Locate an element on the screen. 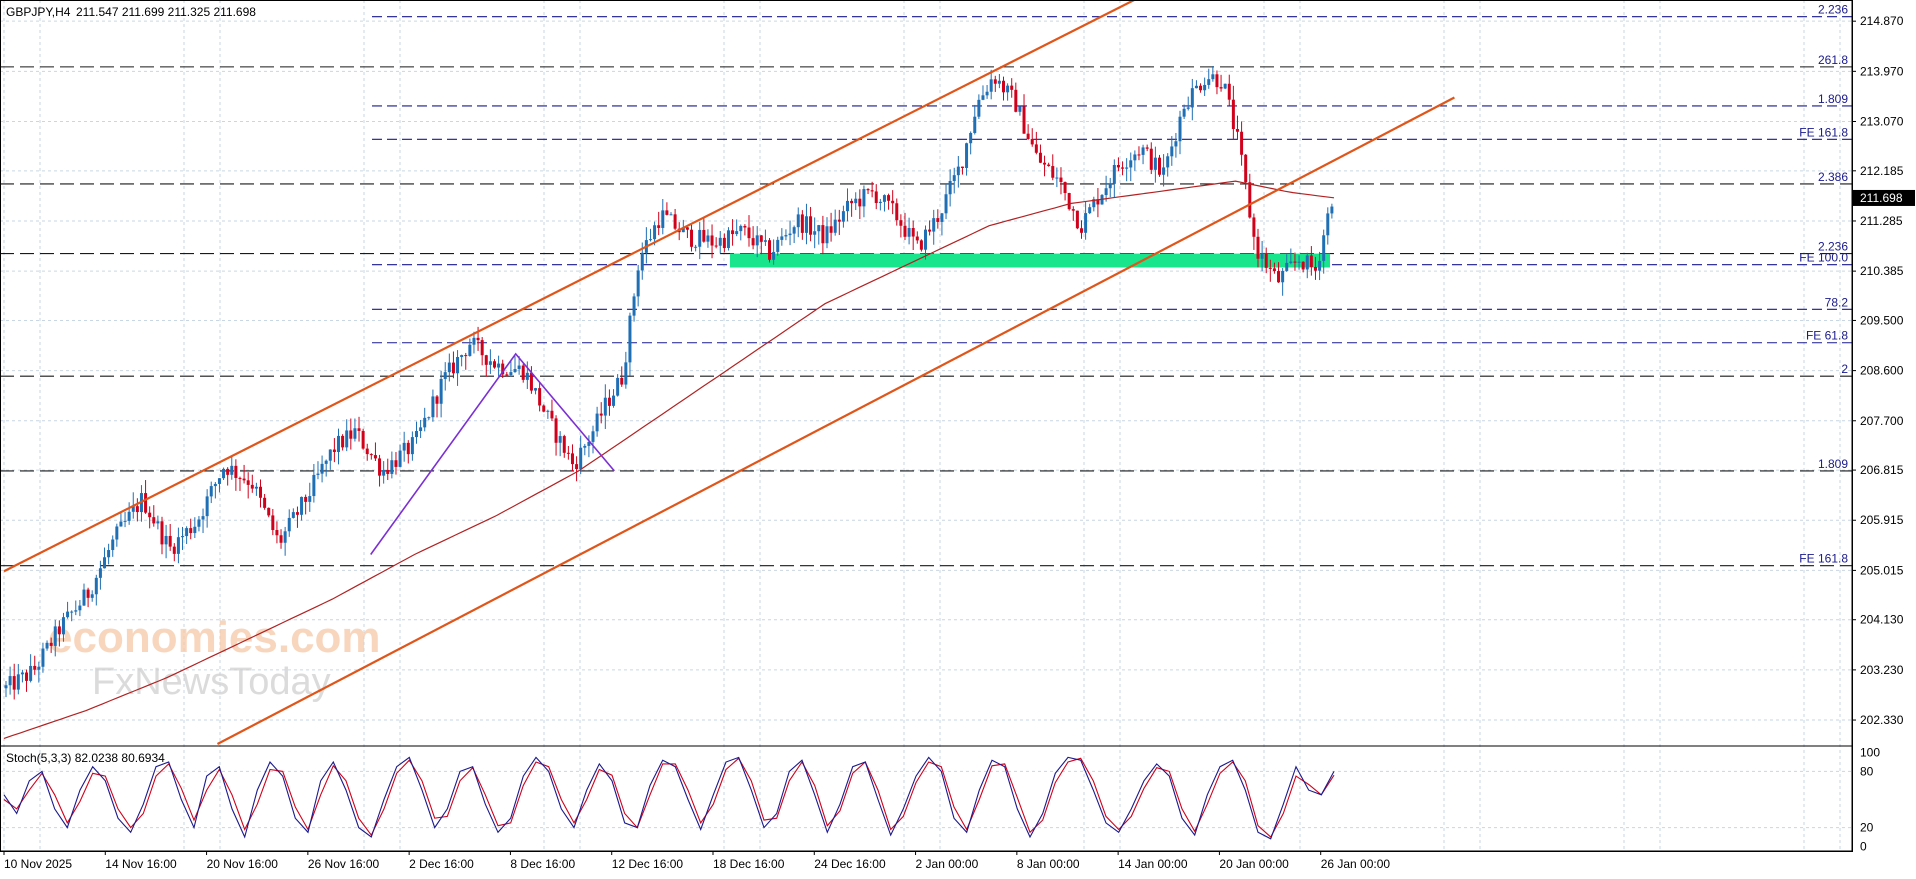  level-label: 2.386 is located at coordinates (1833, 177).